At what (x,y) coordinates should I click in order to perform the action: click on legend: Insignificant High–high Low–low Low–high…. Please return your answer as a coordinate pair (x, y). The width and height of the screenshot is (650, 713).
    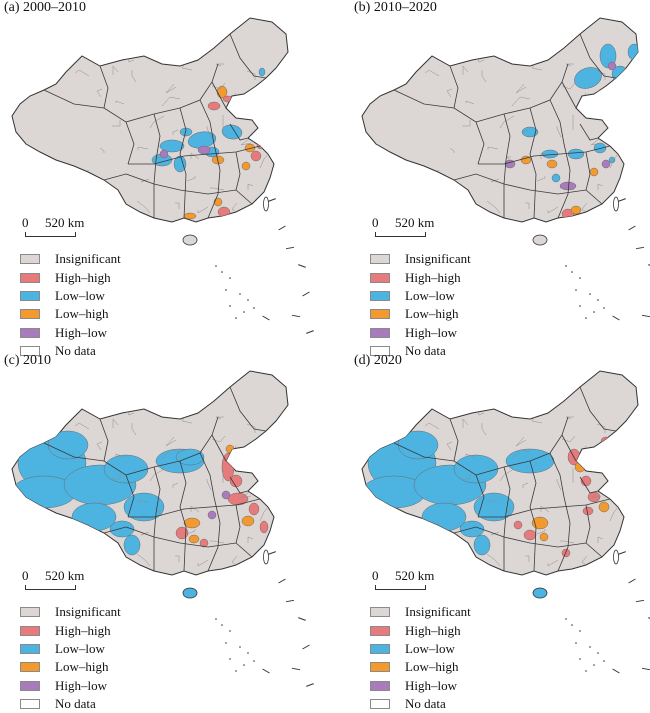
    Looking at the image, I should click on (70, 305).